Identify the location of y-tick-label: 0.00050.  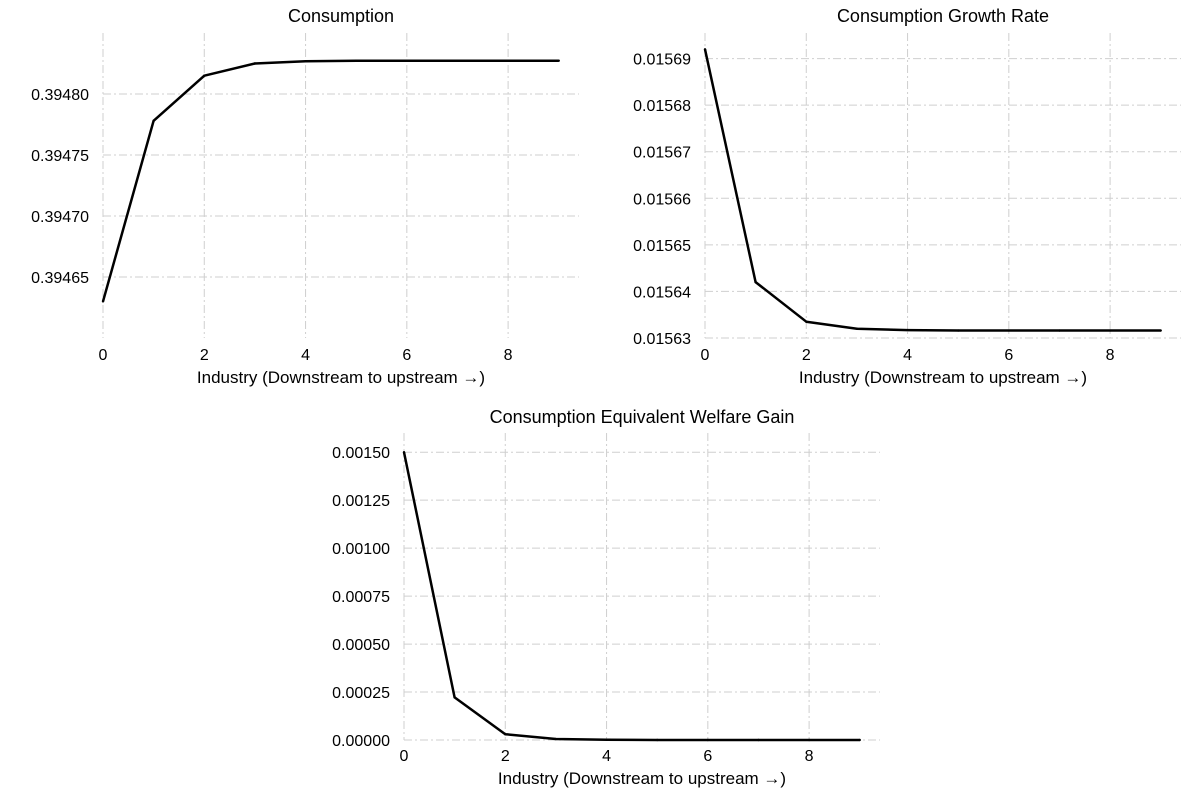
(361, 645).